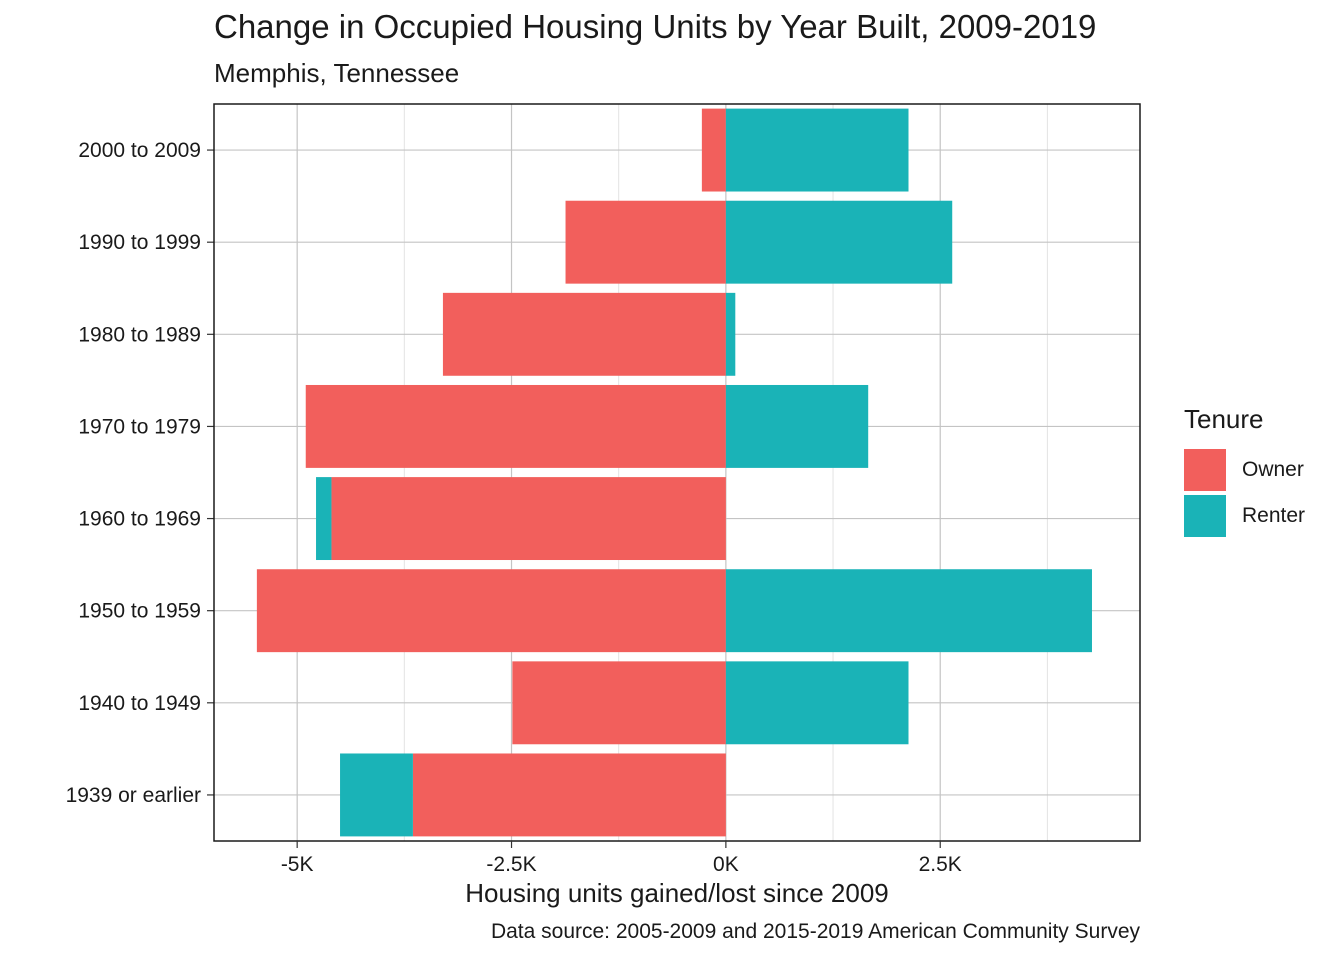 The height and width of the screenshot is (960, 1344). What do you see at coordinates (139, 703) in the screenshot?
I see `y-tick-label: 1940 to 1949` at bounding box center [139, 703].